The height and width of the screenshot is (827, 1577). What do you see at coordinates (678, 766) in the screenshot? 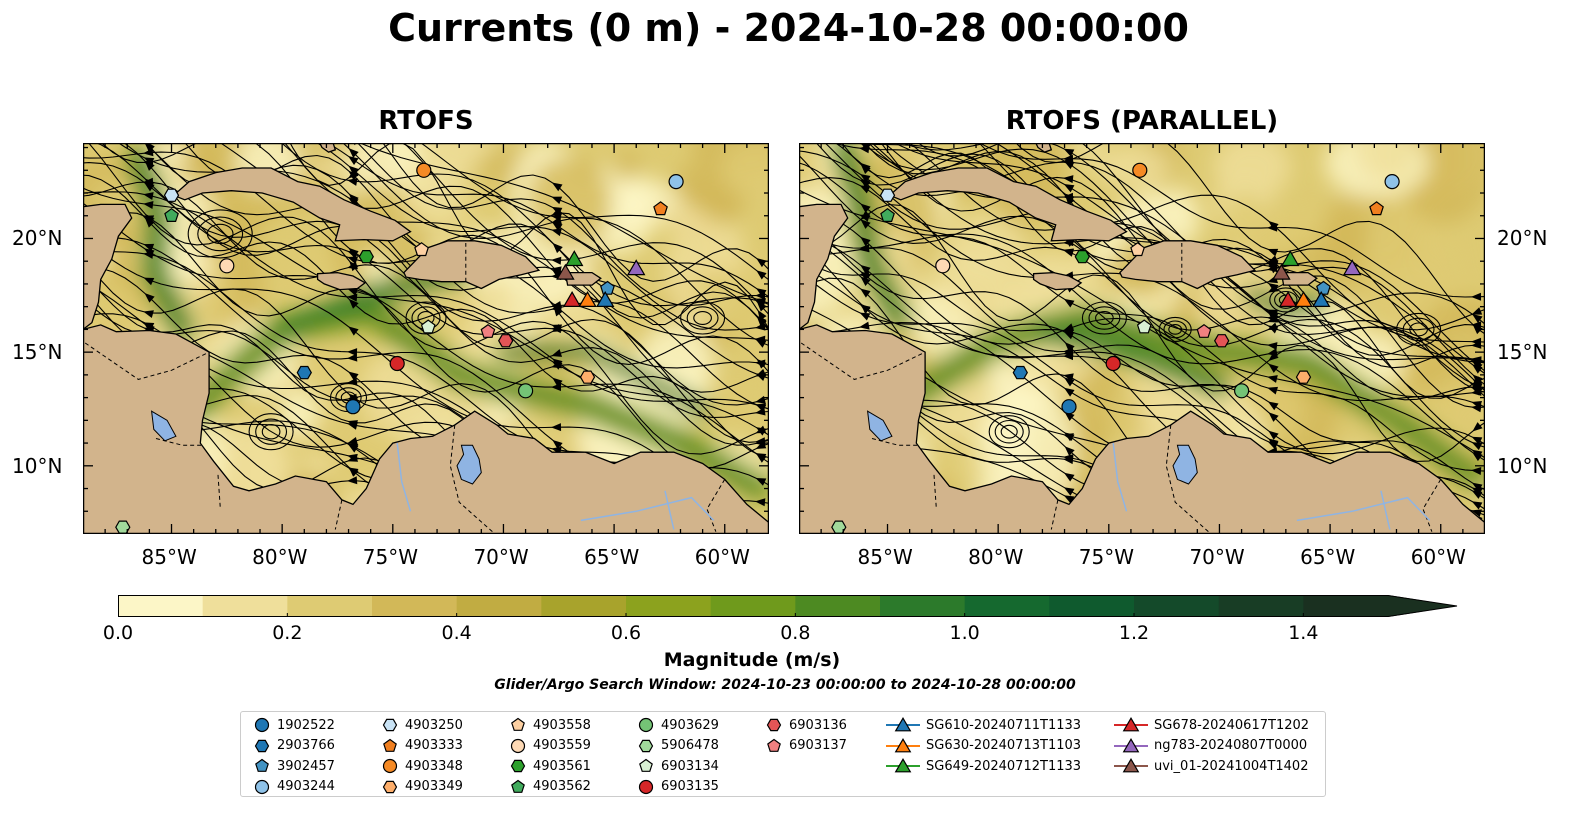
I see `legend-item: 6903134` at bounding box center [678, 766].